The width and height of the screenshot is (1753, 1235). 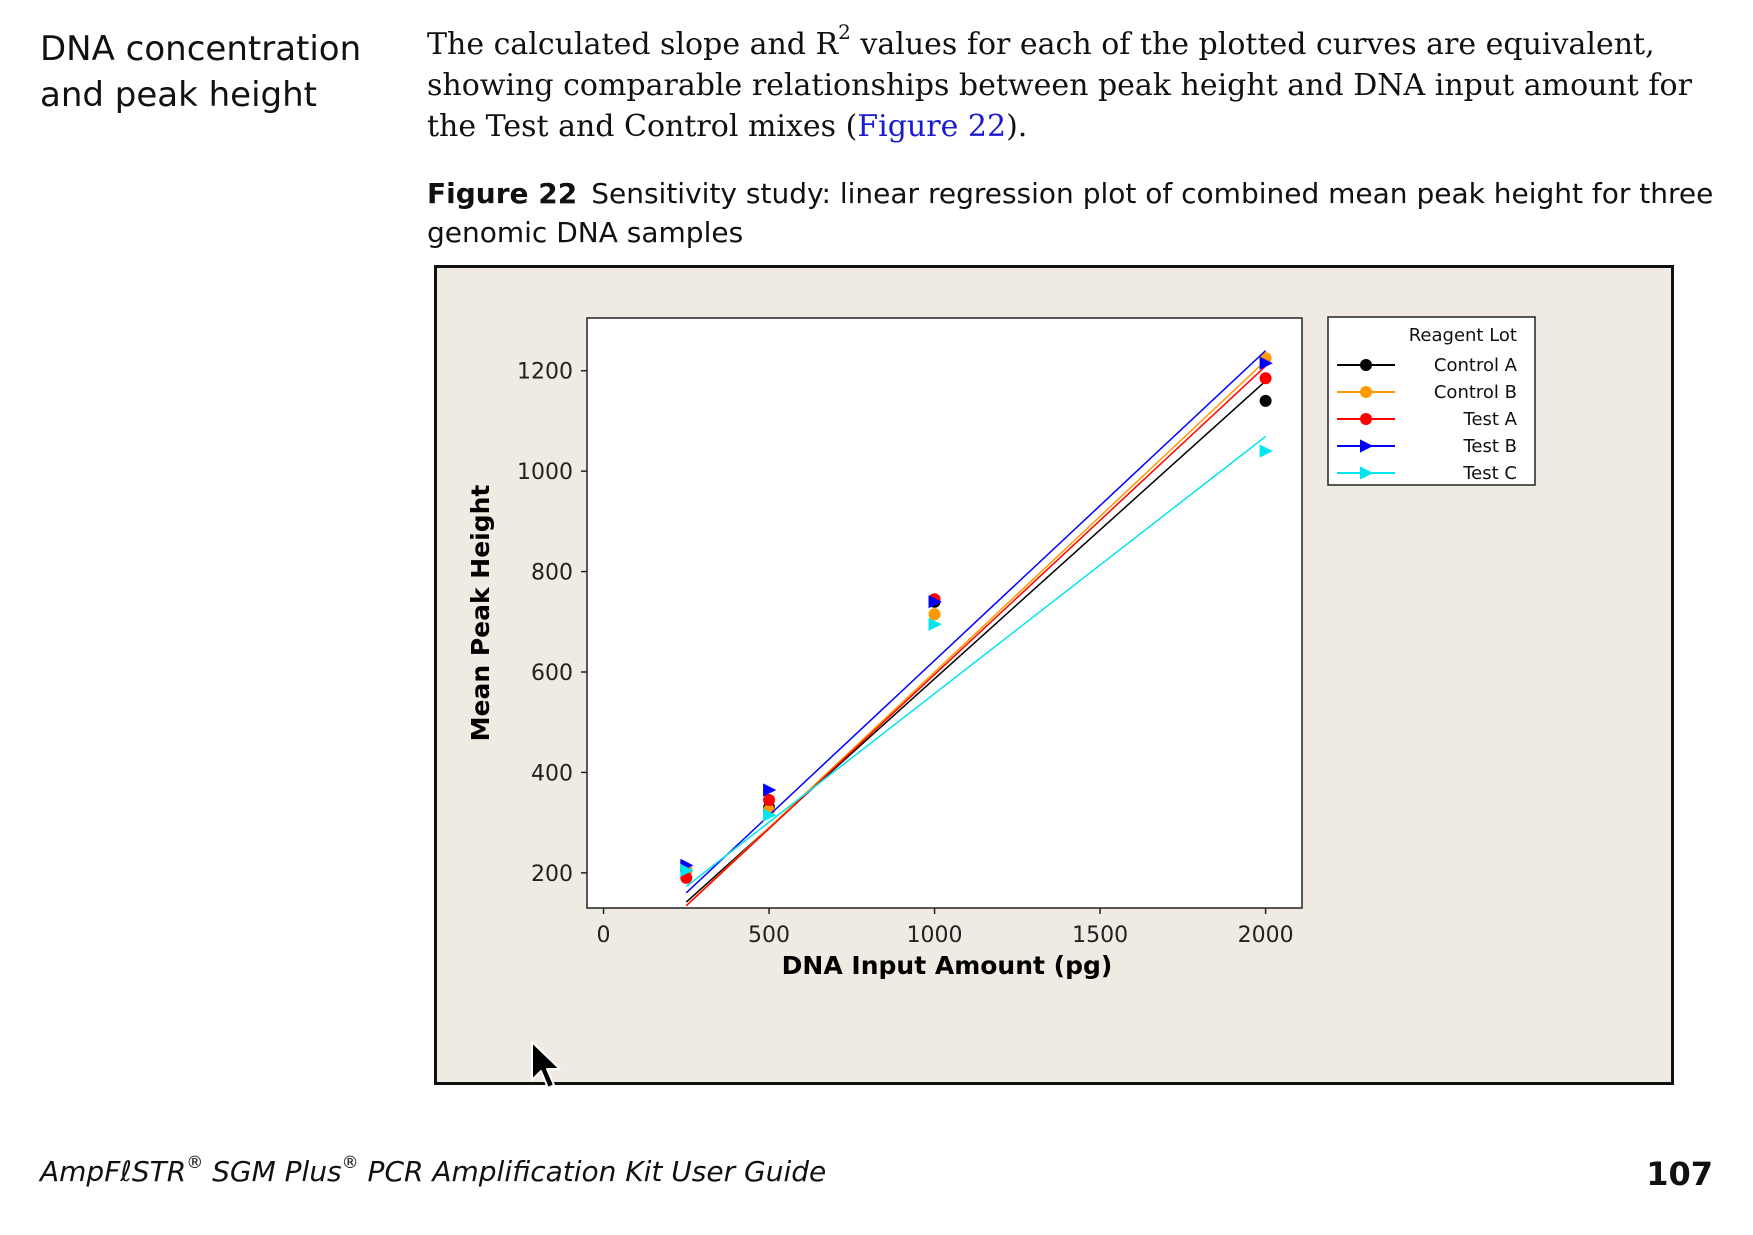 I want to click on legend-marker-test-a, so click(x=1366, y=419).